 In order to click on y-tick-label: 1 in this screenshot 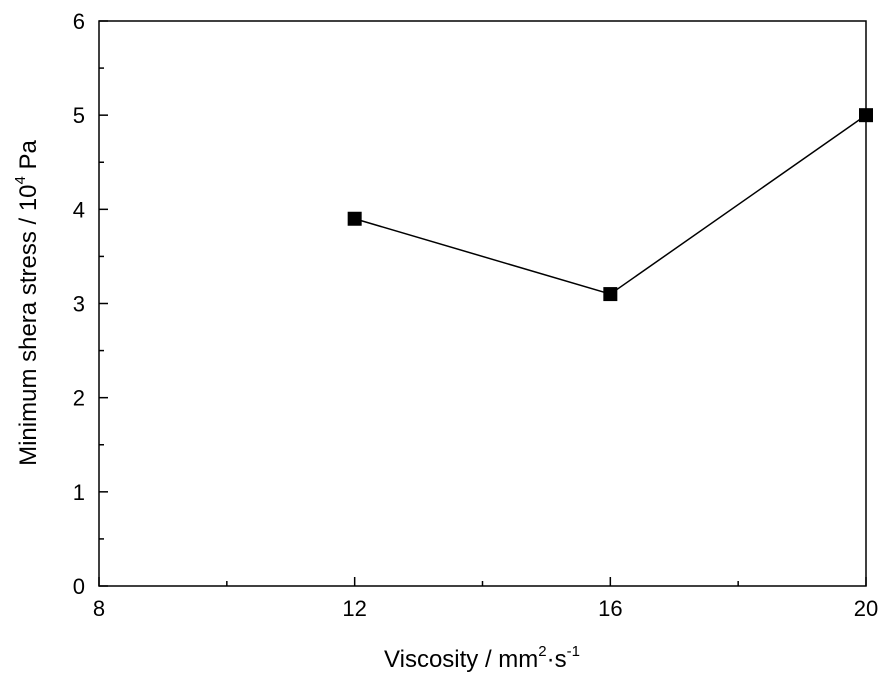, I will do `click(79, 492)`.